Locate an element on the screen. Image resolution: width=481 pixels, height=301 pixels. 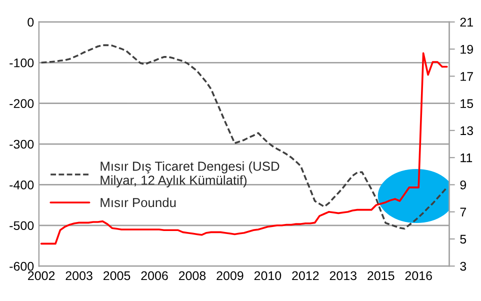
y2-tick-label: 15 is located at coordinates (467, 103).